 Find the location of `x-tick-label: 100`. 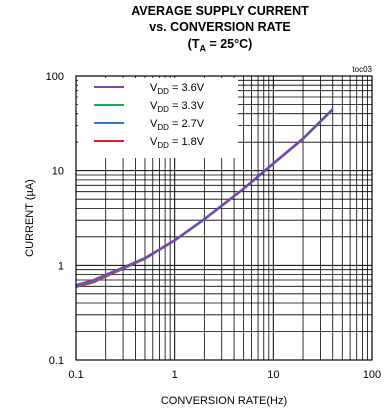

x-tick-label: 100 is located at coordinates (372, 375).